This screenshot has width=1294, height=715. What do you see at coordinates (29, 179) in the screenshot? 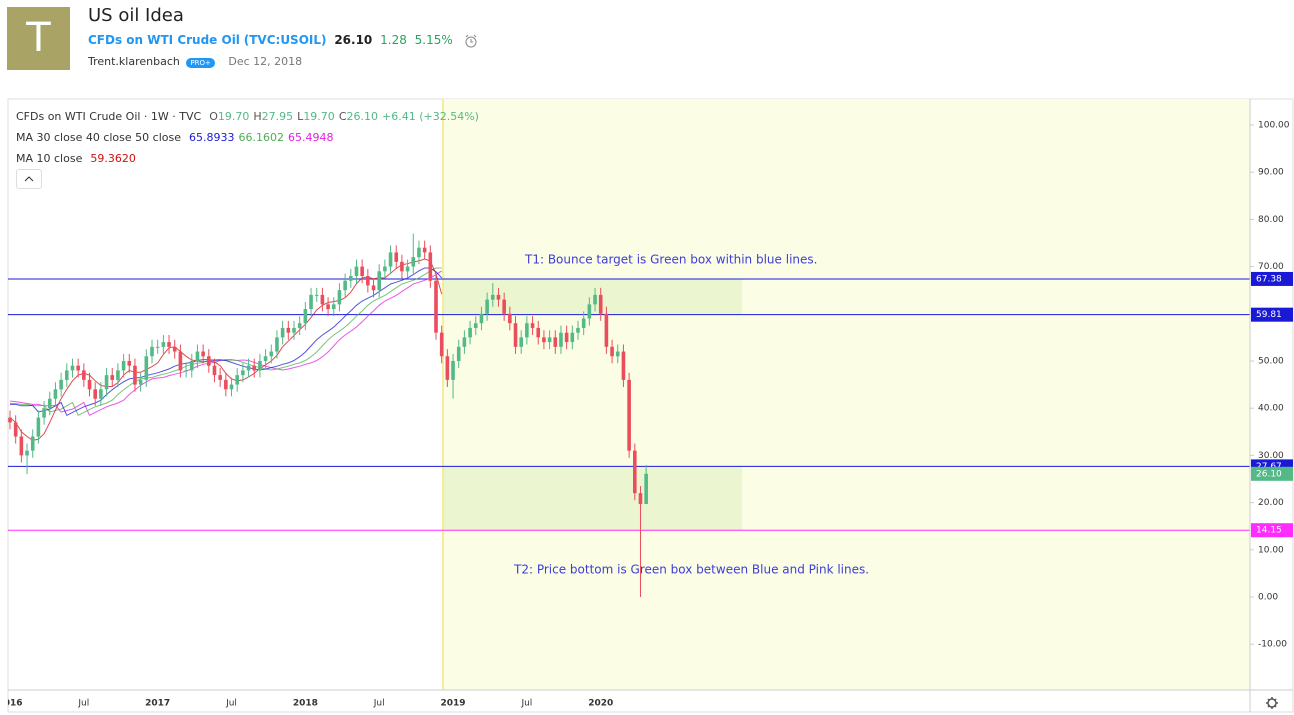
I see `collapse-button` at bounding box center [29, 179].